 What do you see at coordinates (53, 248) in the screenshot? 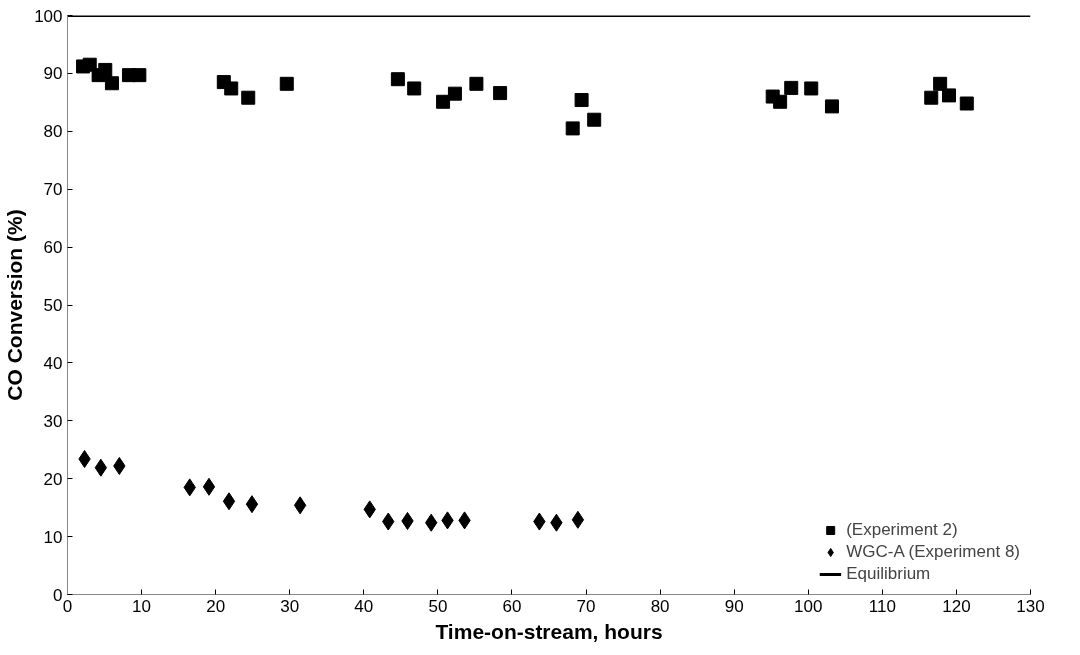
I see `y-tick-label: 60` at bounding box center [53, 248].